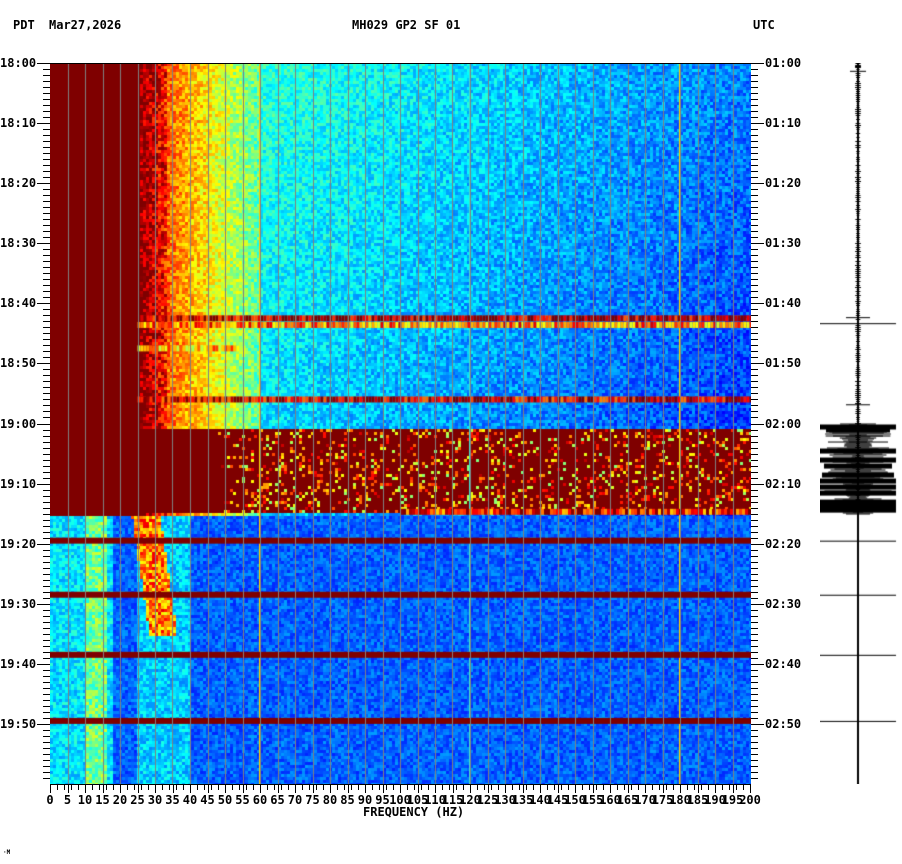 The width and height of the screenshot is (902, 864). What do you see at coordinates (859, 423) in the screenshot?
I see `seismogram-trace` at bounding box center [859, 423].